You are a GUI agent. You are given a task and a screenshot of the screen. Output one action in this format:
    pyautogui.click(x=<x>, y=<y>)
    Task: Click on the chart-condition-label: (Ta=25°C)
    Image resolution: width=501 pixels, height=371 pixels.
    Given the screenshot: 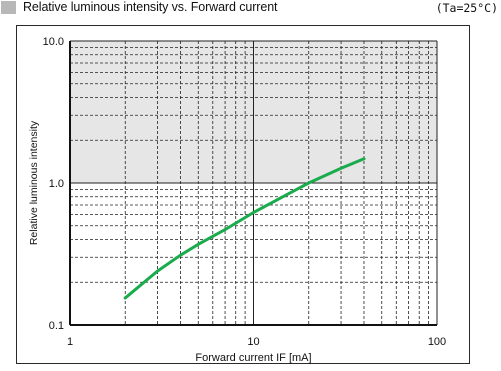 What is the action you would take?
    pyautogui.click(x=466, y=8)
    